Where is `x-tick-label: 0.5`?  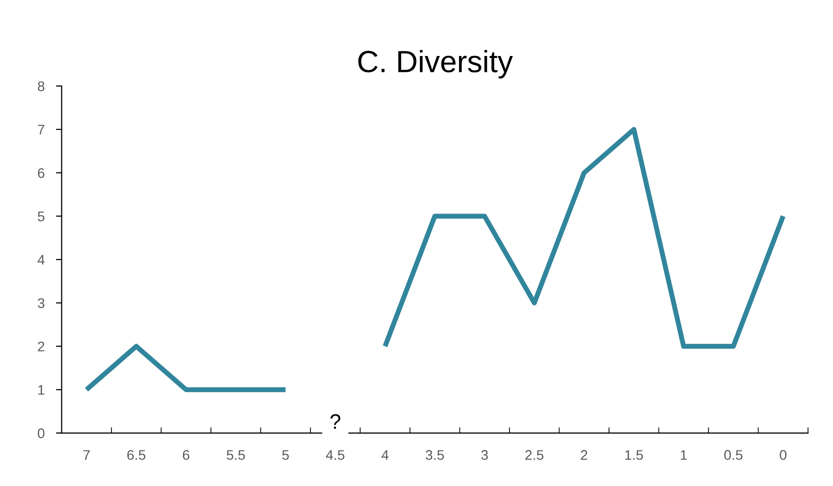
x-tick-label: 0.5 is located at coordinates (733, 455).